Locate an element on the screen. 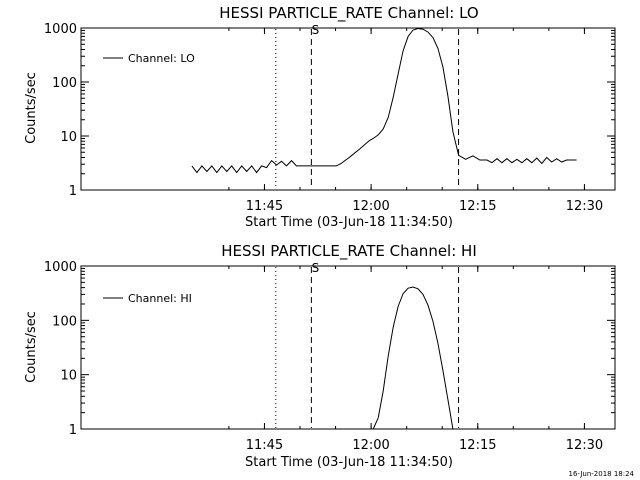 Image resolution: width=640 pixels, height=480 pixels. legend-label: Channel: LO is located at coordinates (161, 58).